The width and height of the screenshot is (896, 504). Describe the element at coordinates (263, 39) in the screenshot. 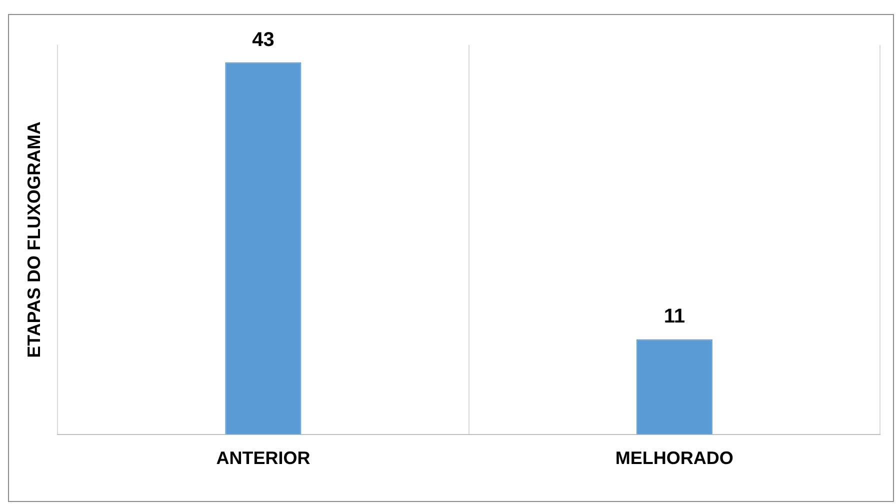

I see `data-label: 43` at that location.